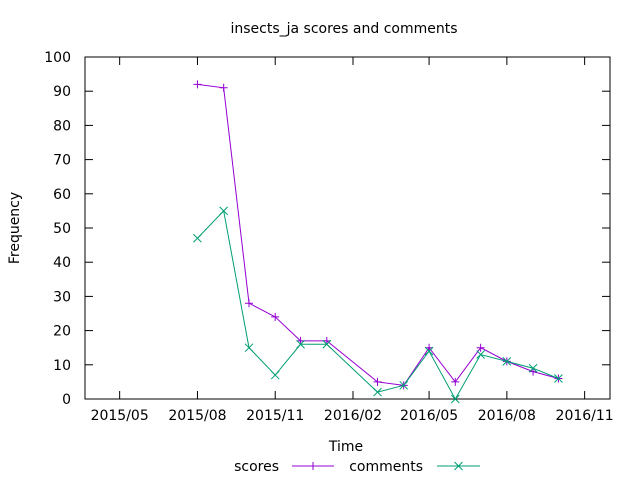 Image resolution: width=640 pixels, height=480 pixels. I want to click on y-axis-label: Frequency, so click(15, 228).